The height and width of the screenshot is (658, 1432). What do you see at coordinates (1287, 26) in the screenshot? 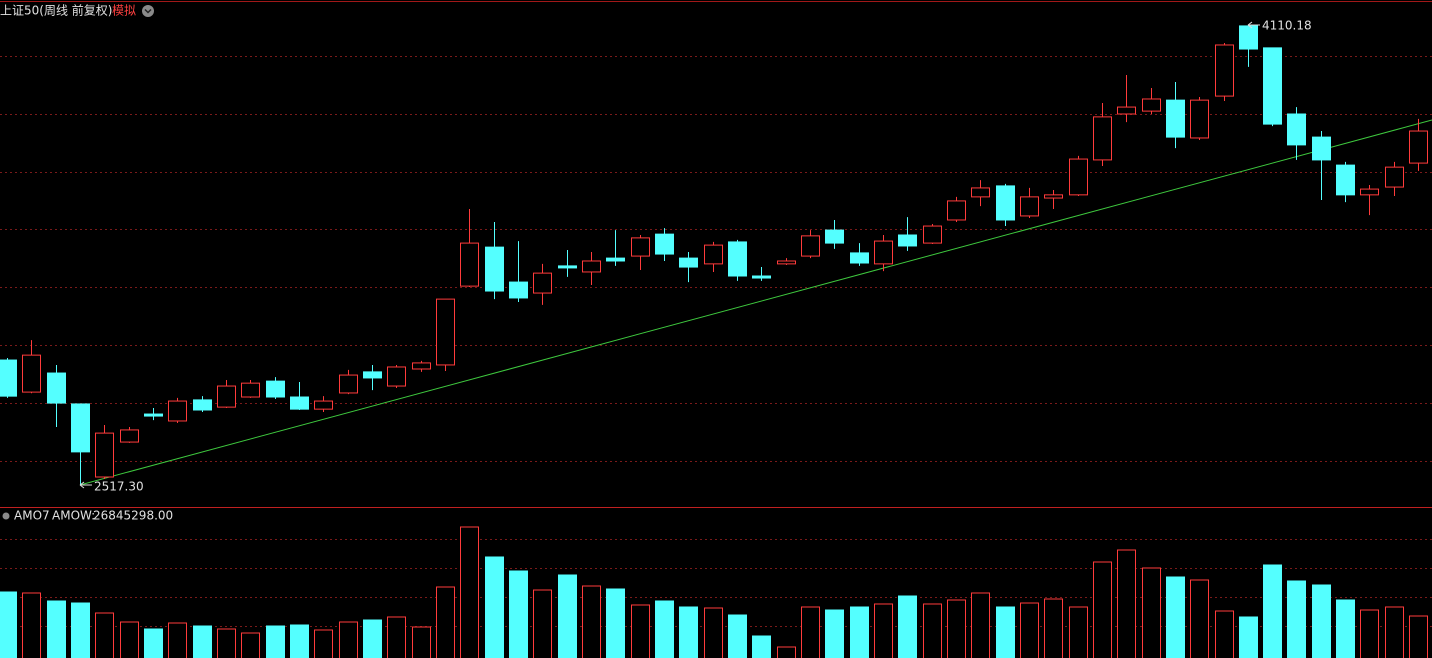
I see `high-annotation: 4110.18` at bounding box center [1287, 26].